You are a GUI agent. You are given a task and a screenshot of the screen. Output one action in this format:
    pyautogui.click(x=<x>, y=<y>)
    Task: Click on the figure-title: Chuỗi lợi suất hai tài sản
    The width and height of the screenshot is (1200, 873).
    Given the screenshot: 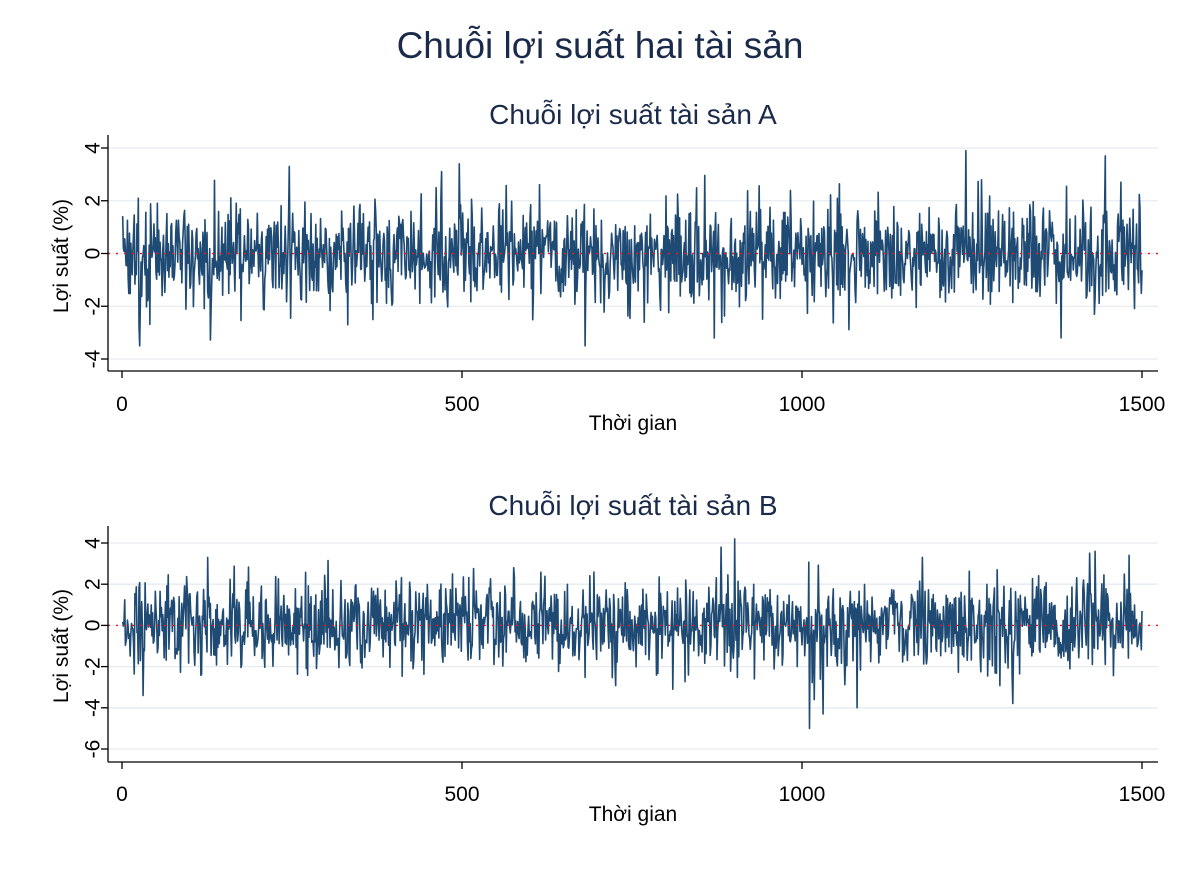 What is the action you would take?
    pyautogui.click(x=600, y=45)
    